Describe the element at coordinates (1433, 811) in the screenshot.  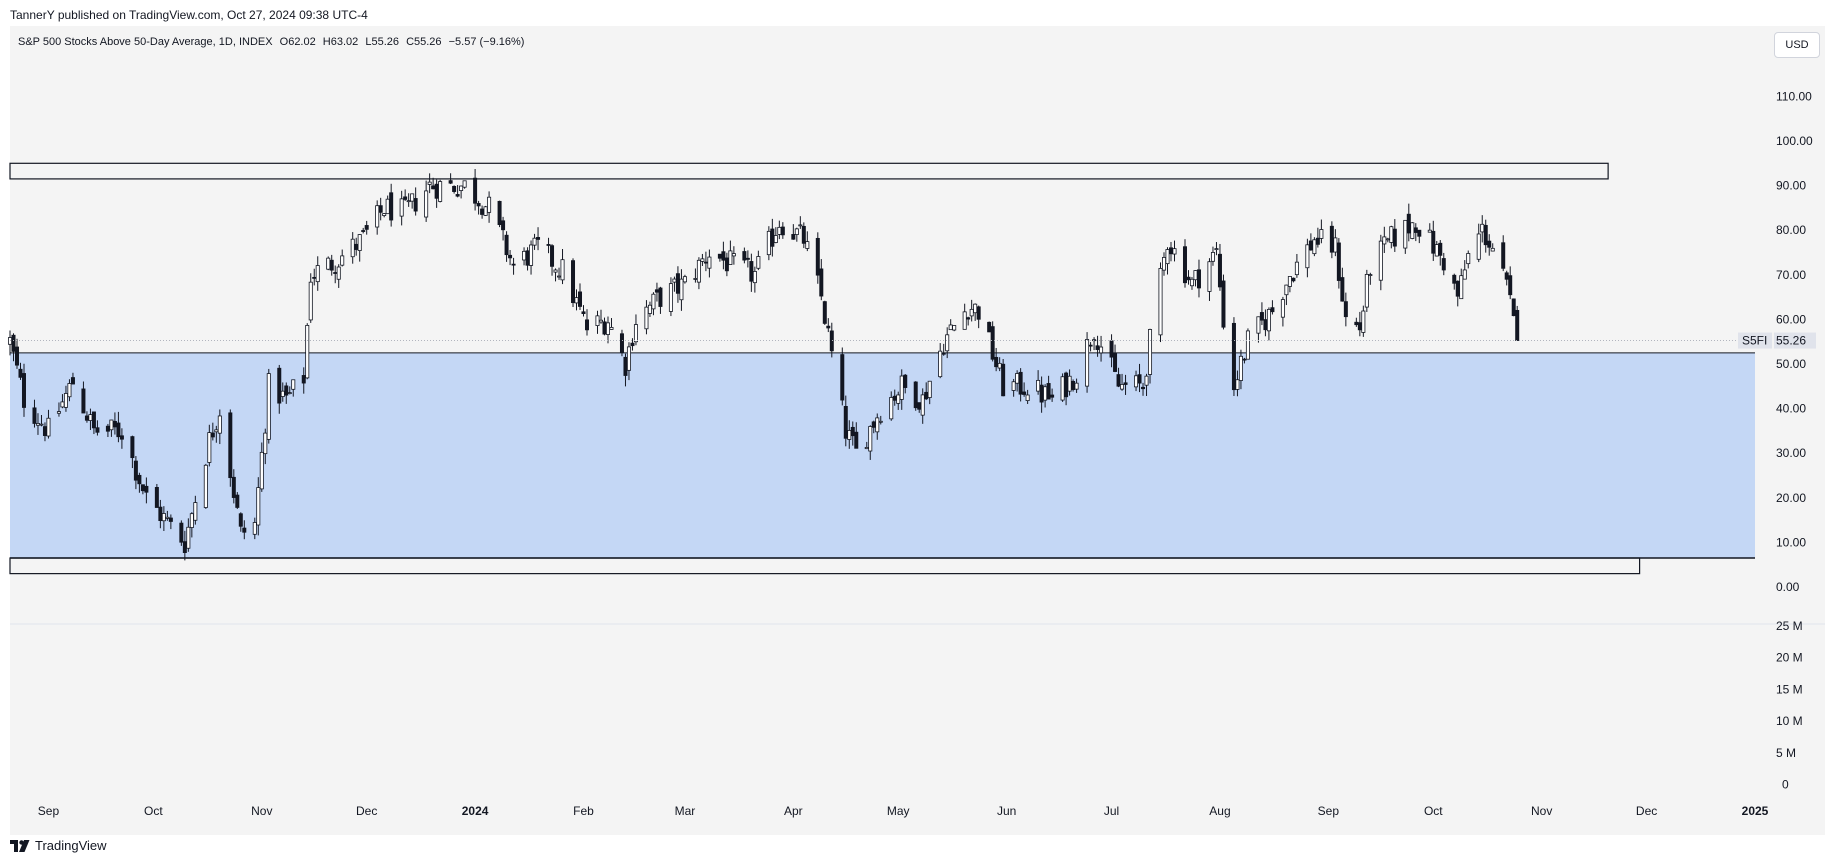
I see `time-axis-label: Oct` at that location.